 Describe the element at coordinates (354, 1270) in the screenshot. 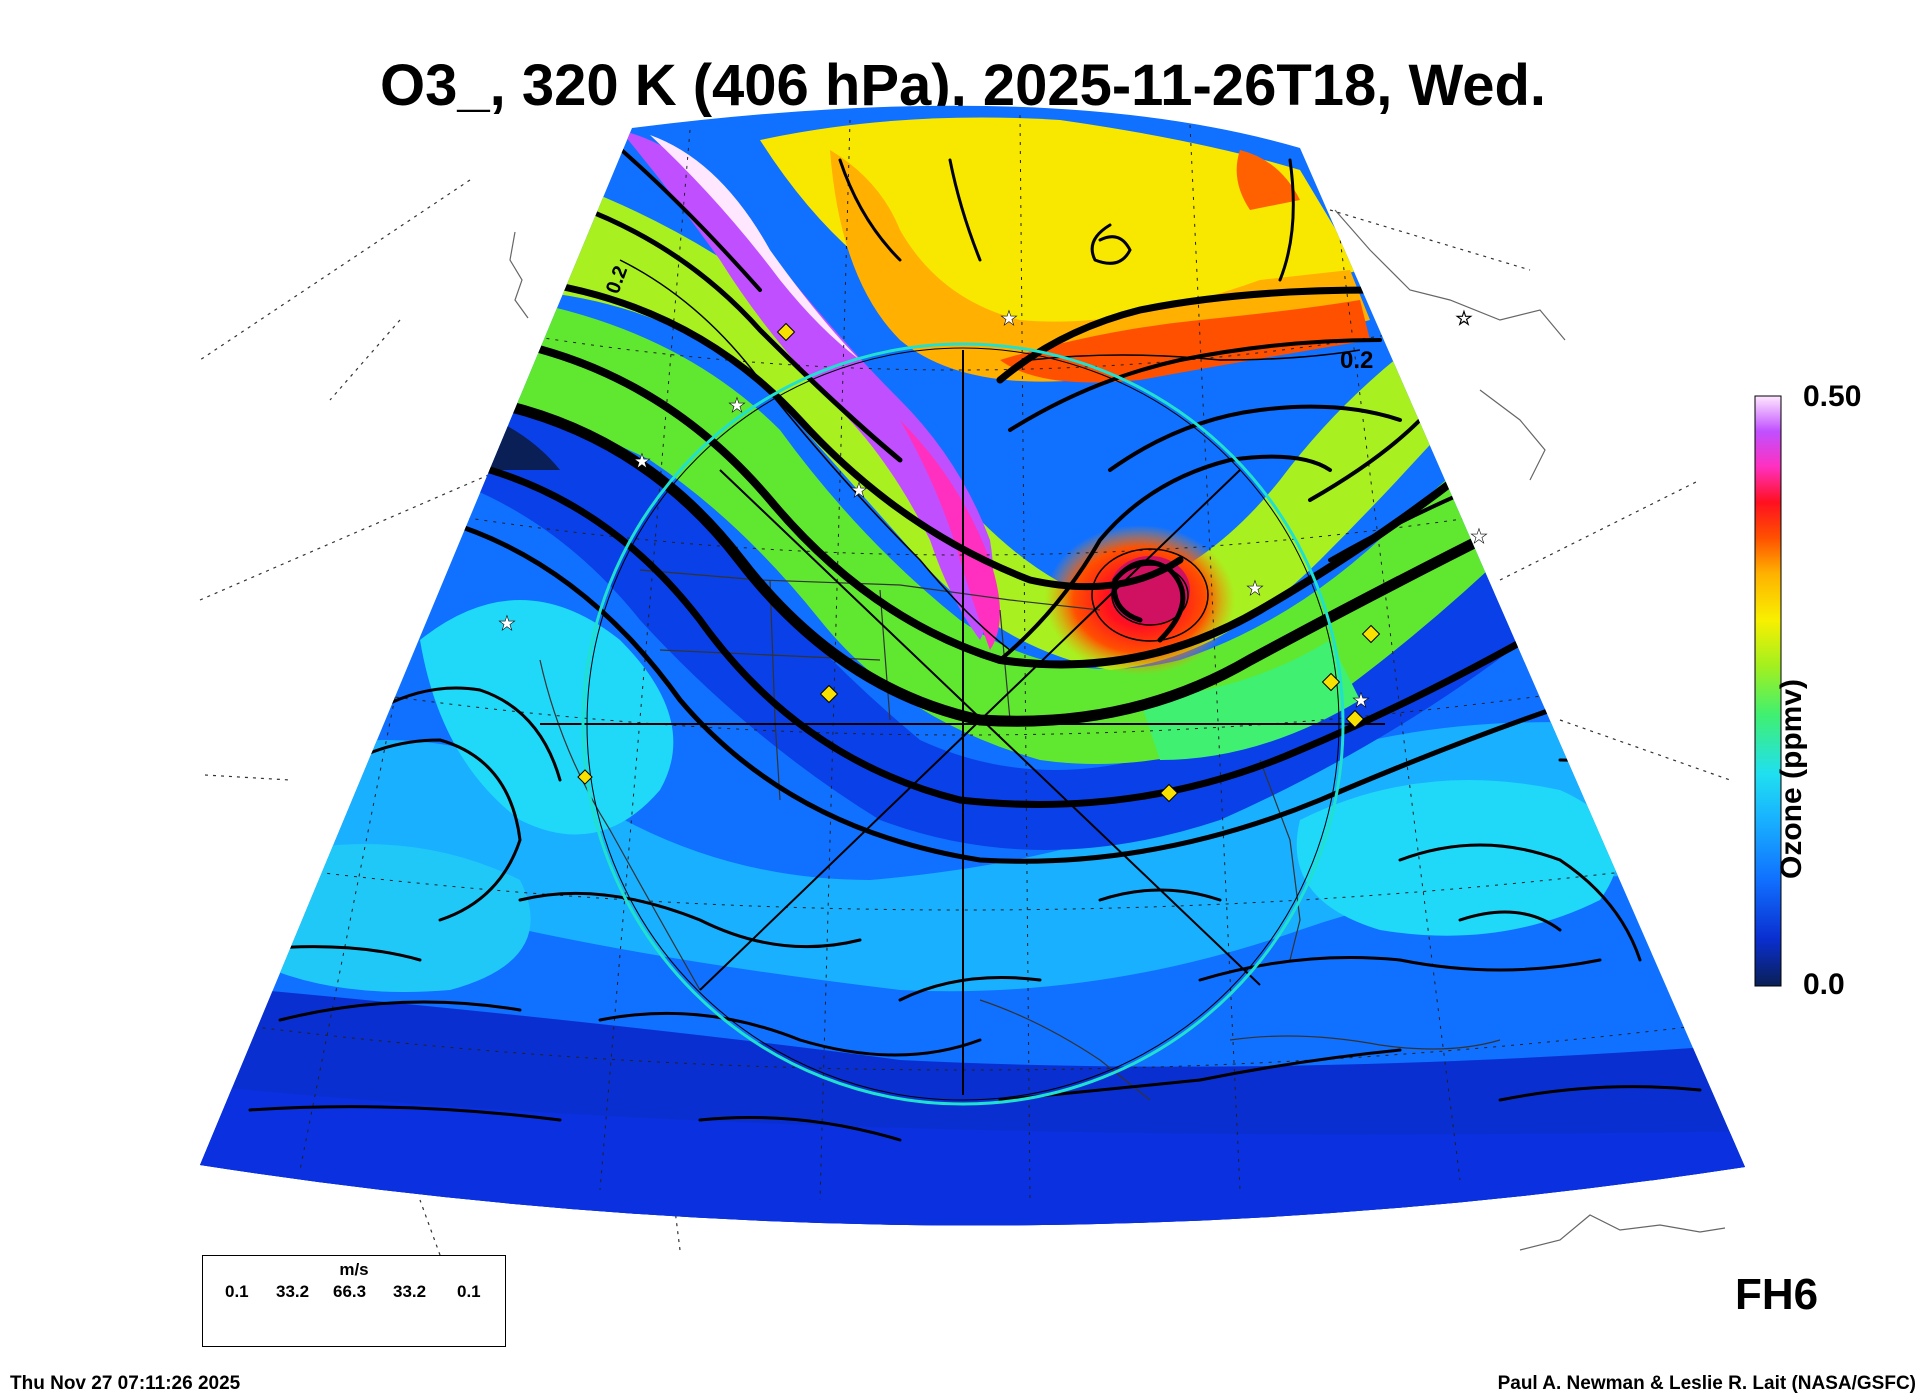

I see `wind-legend-unit: m/s` at that location.